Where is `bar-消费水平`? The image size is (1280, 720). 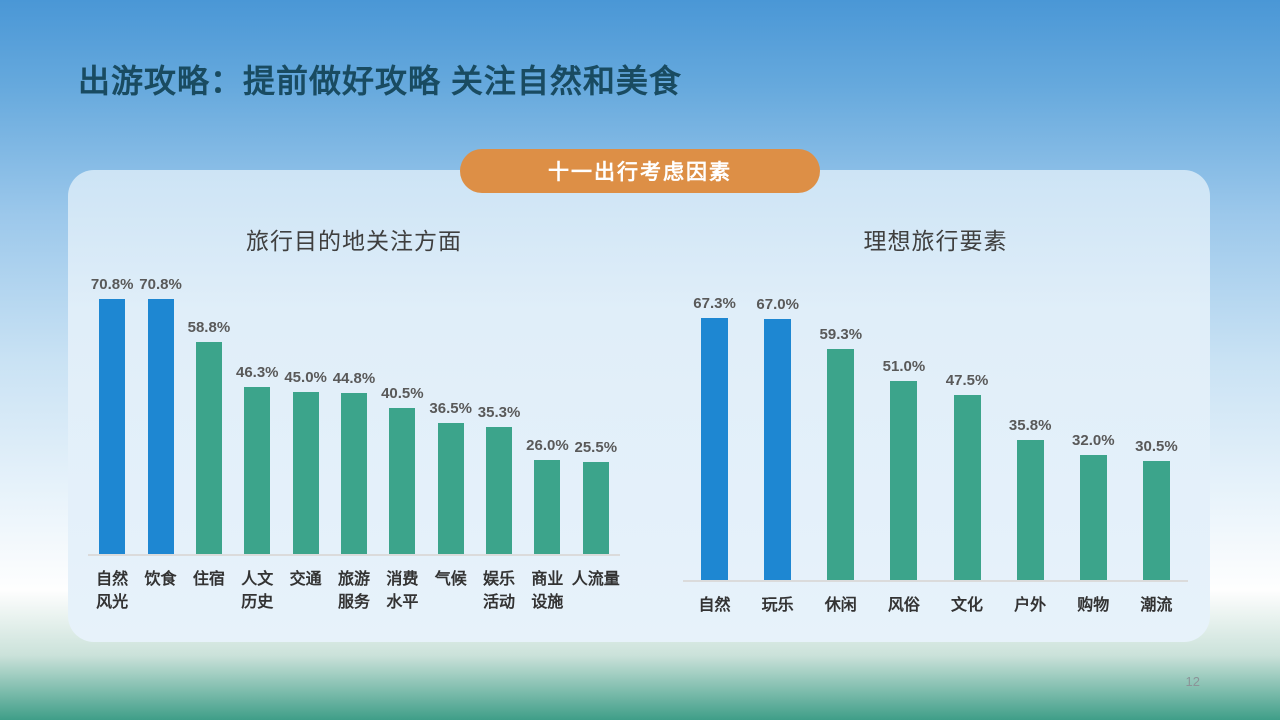 bar-消费水平 is located at coordinates (402, 481).